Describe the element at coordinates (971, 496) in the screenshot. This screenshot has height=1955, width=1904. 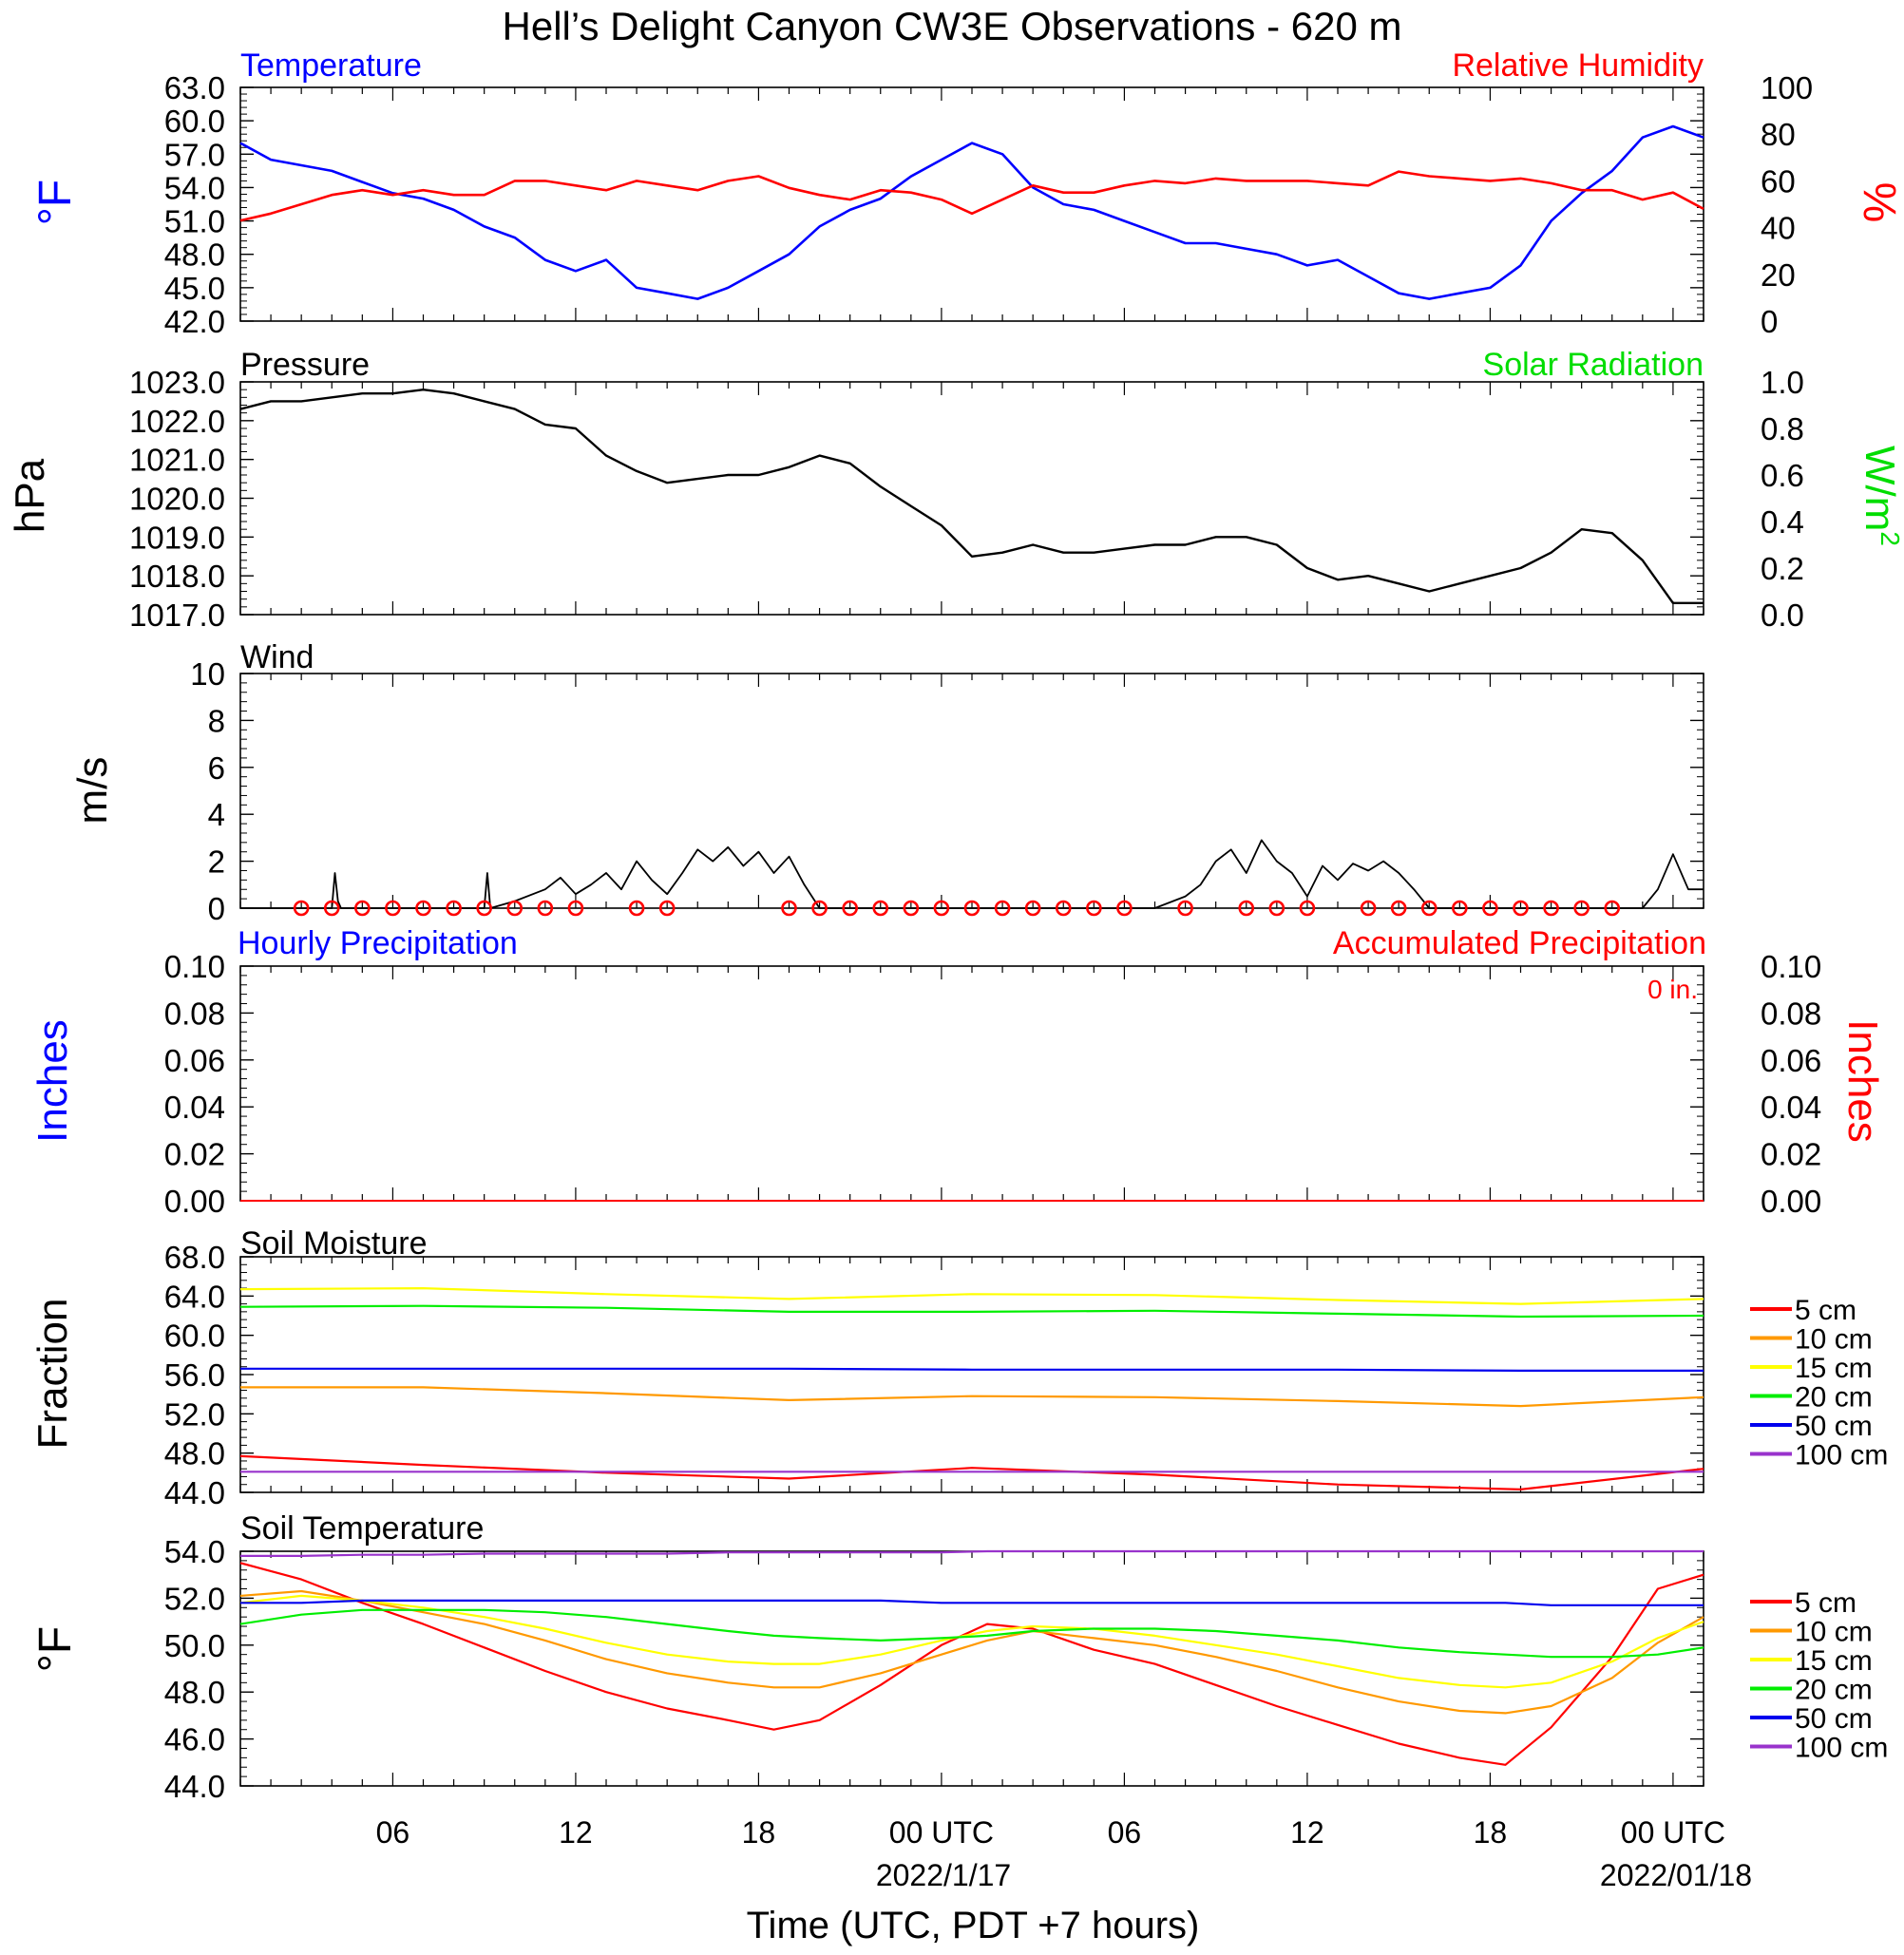
I see `series-line-pressure` at that location.